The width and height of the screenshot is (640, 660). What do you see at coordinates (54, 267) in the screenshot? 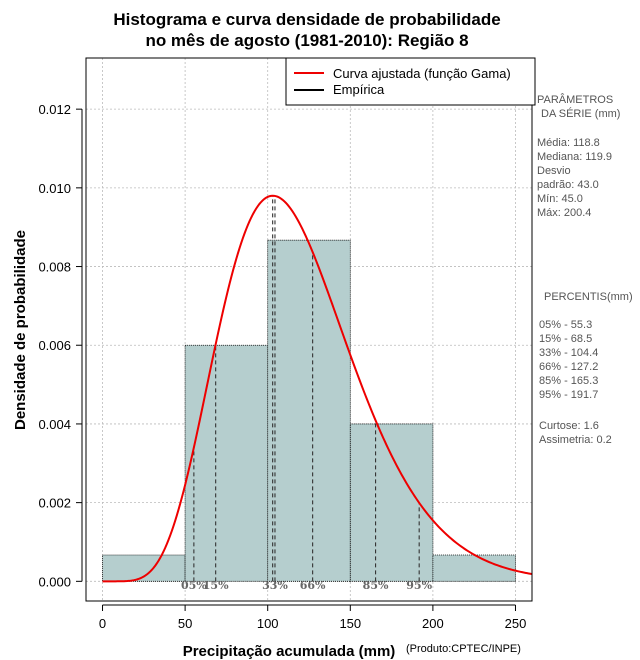
I see `y-tick-label: 0.008` at bounding box center [54, 267].